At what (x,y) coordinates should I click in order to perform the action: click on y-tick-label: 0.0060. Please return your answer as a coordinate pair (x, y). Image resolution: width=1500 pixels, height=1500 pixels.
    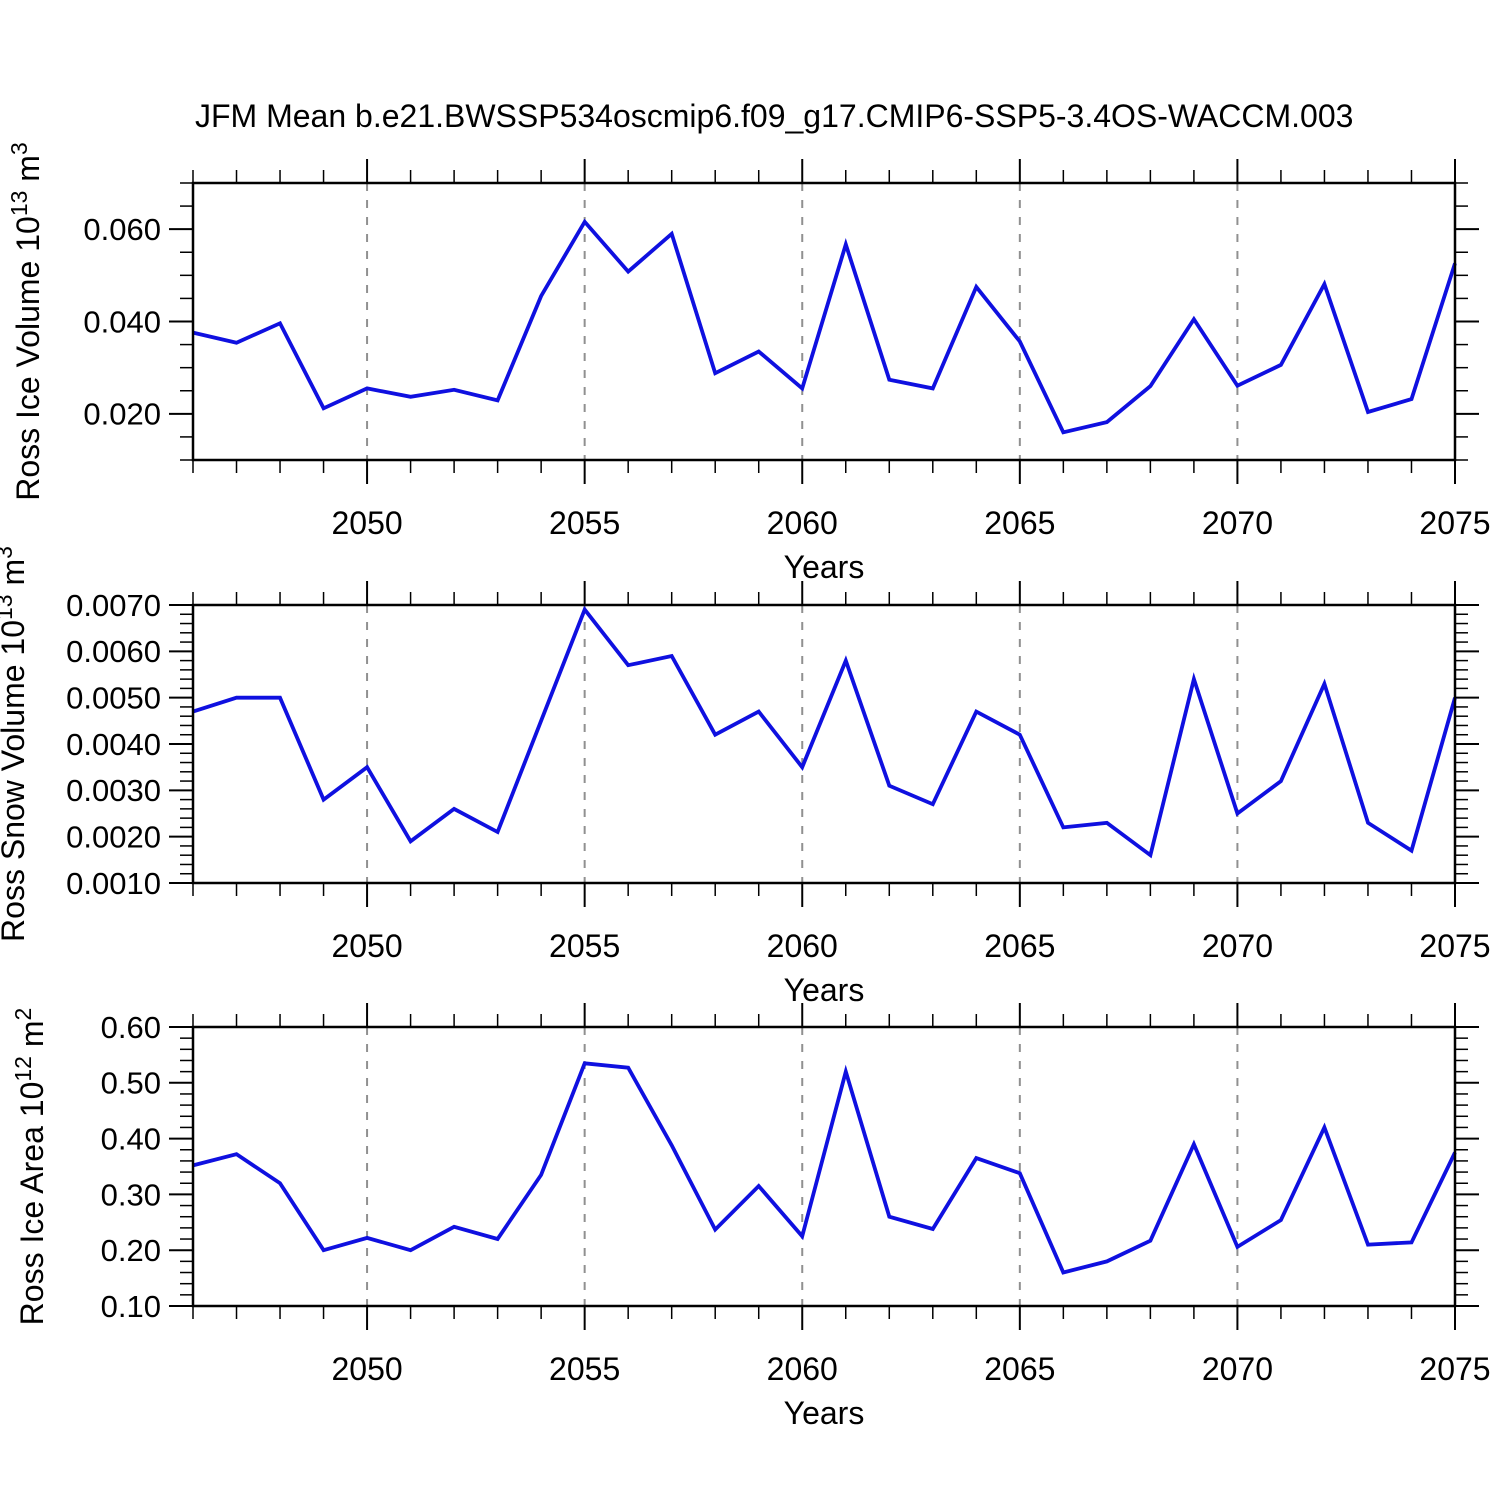
    Looking at the image, I should click on (113, 651).